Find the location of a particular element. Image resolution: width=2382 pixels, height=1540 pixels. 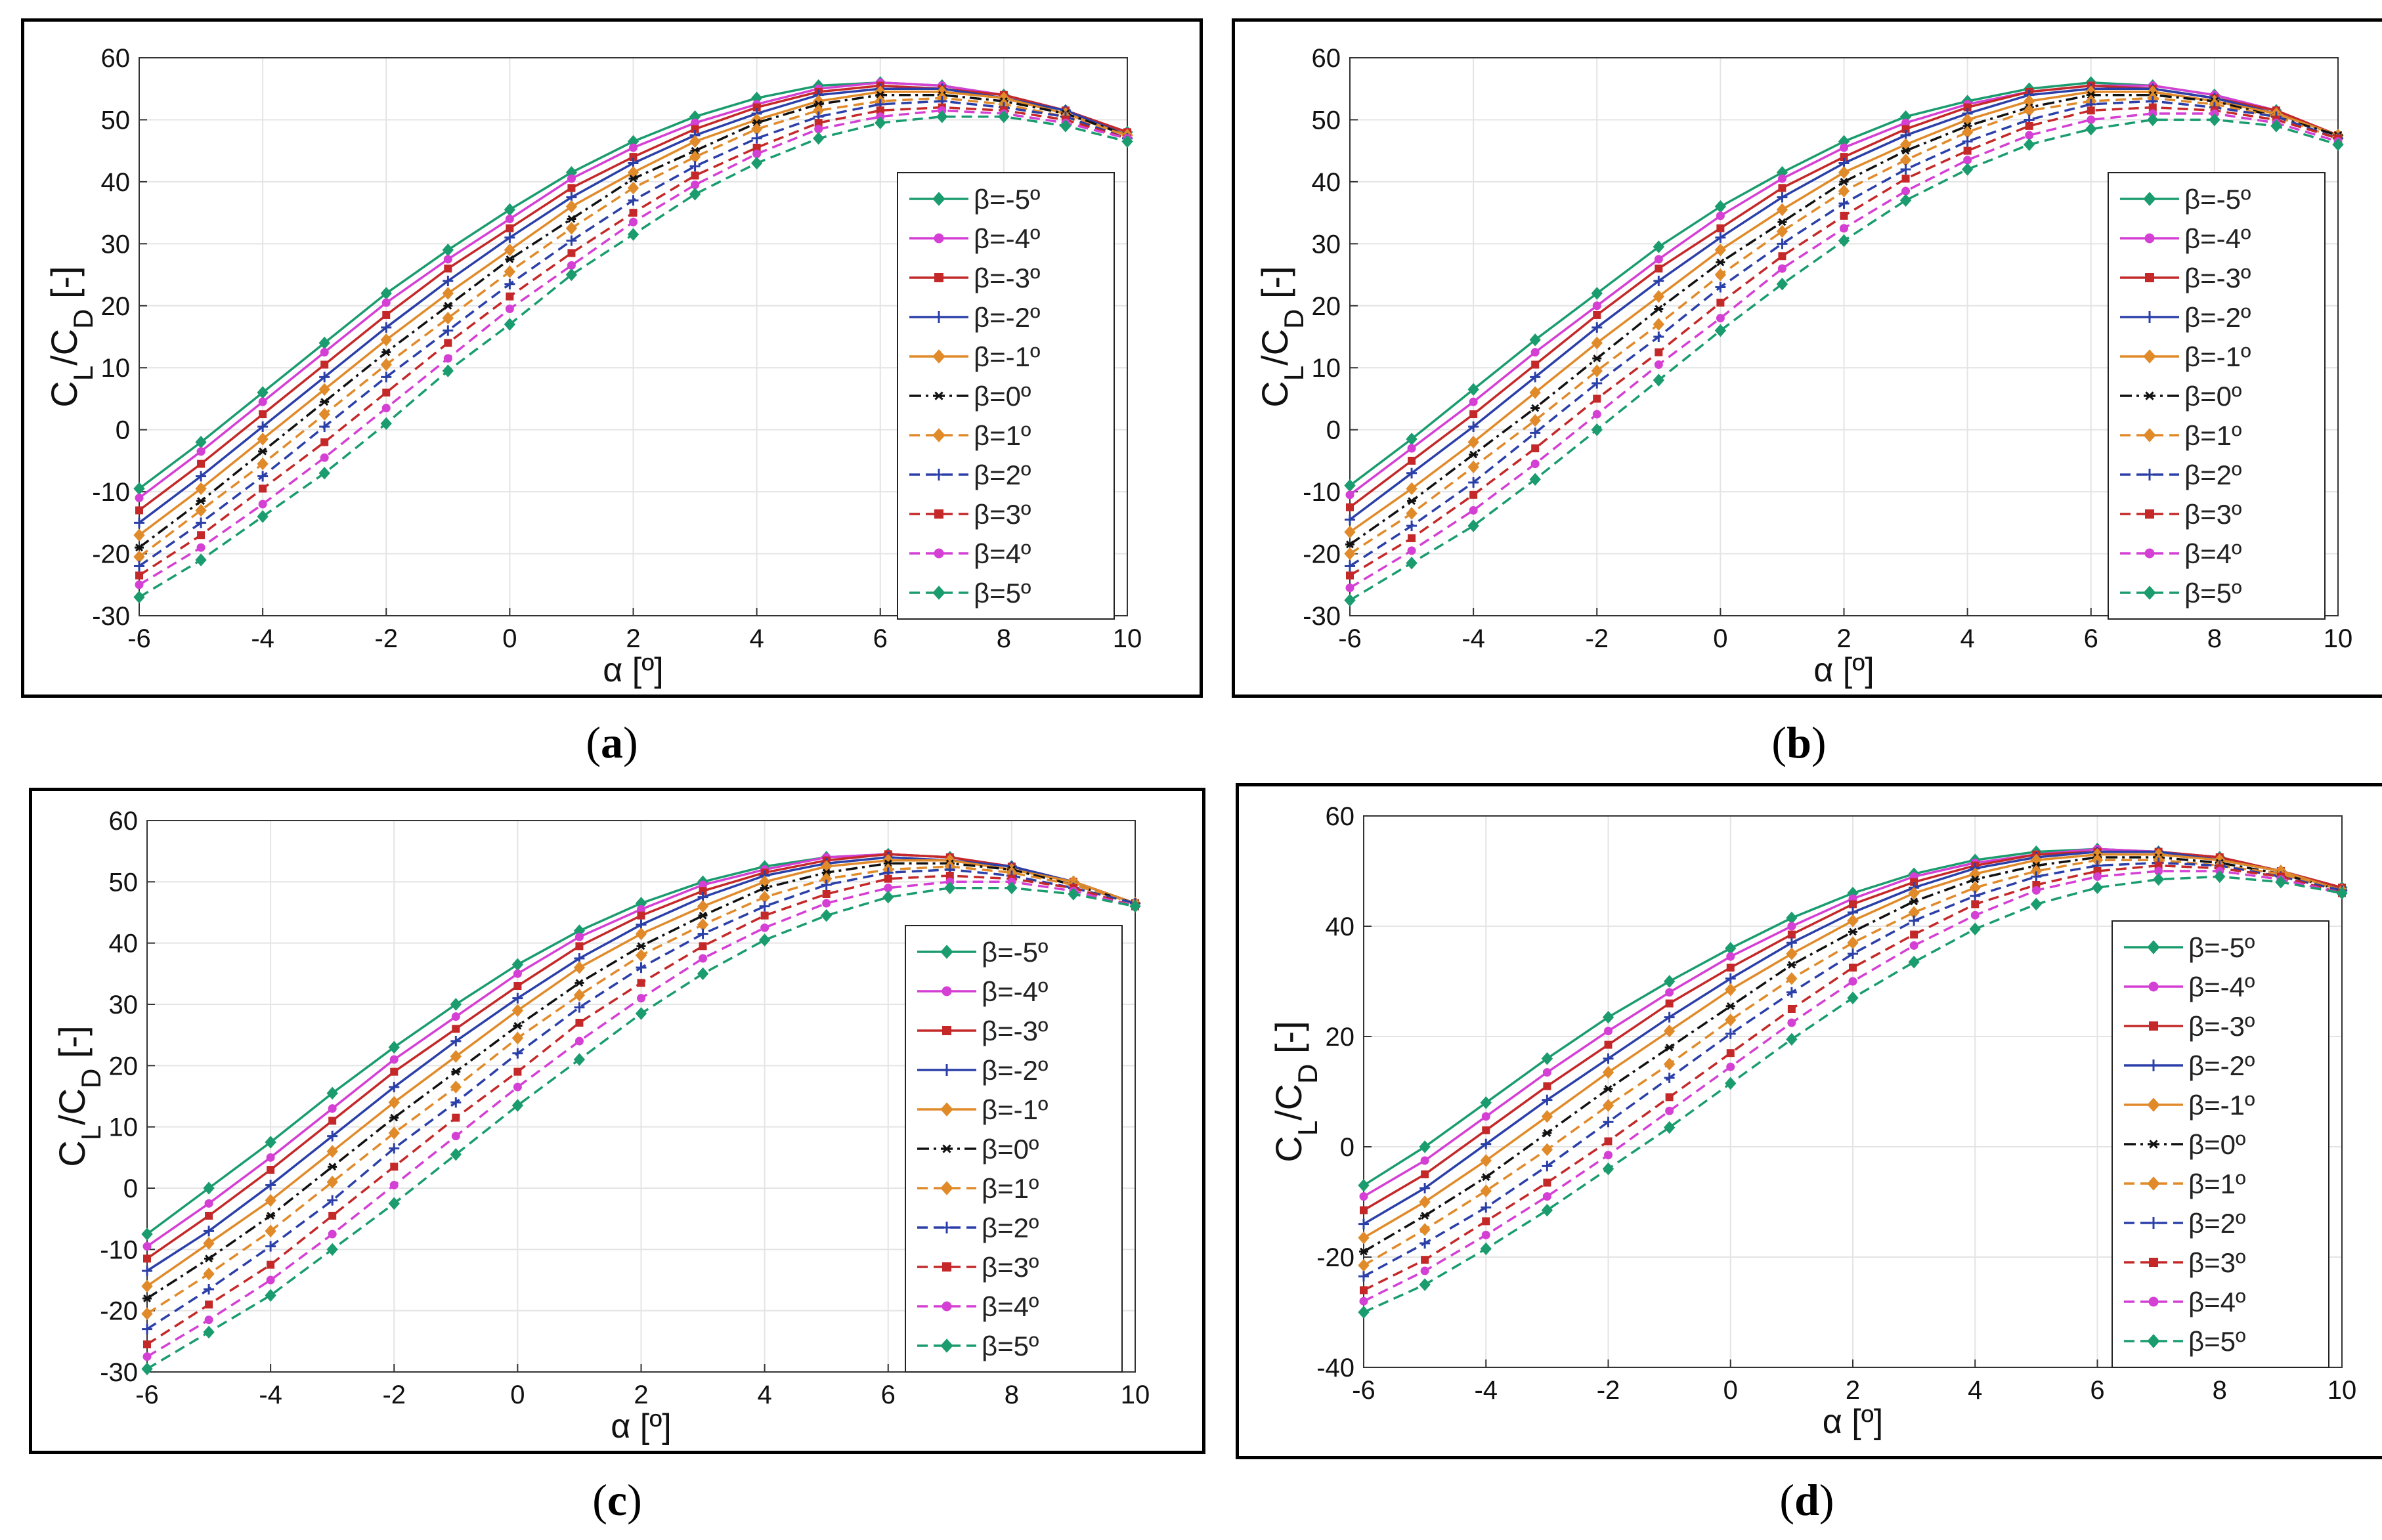

x-tick-label: 6 is located at coordinates (880, 638).